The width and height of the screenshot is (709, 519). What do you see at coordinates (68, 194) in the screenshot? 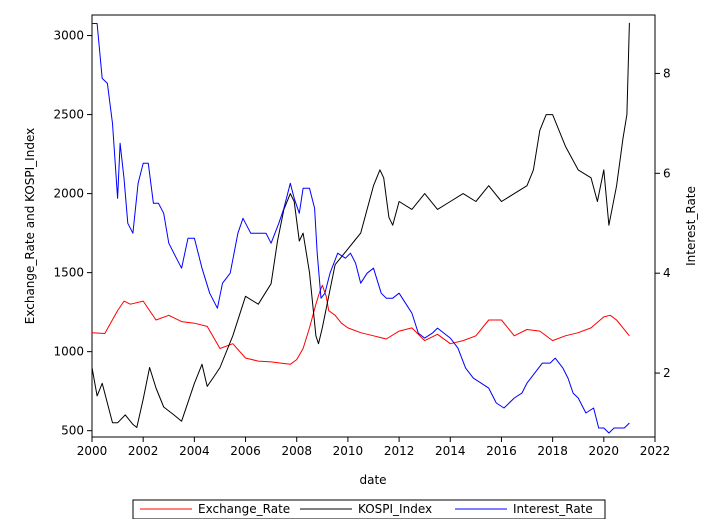
I see `y-left-tick-label: 2000` at bounding box center [68, 194].